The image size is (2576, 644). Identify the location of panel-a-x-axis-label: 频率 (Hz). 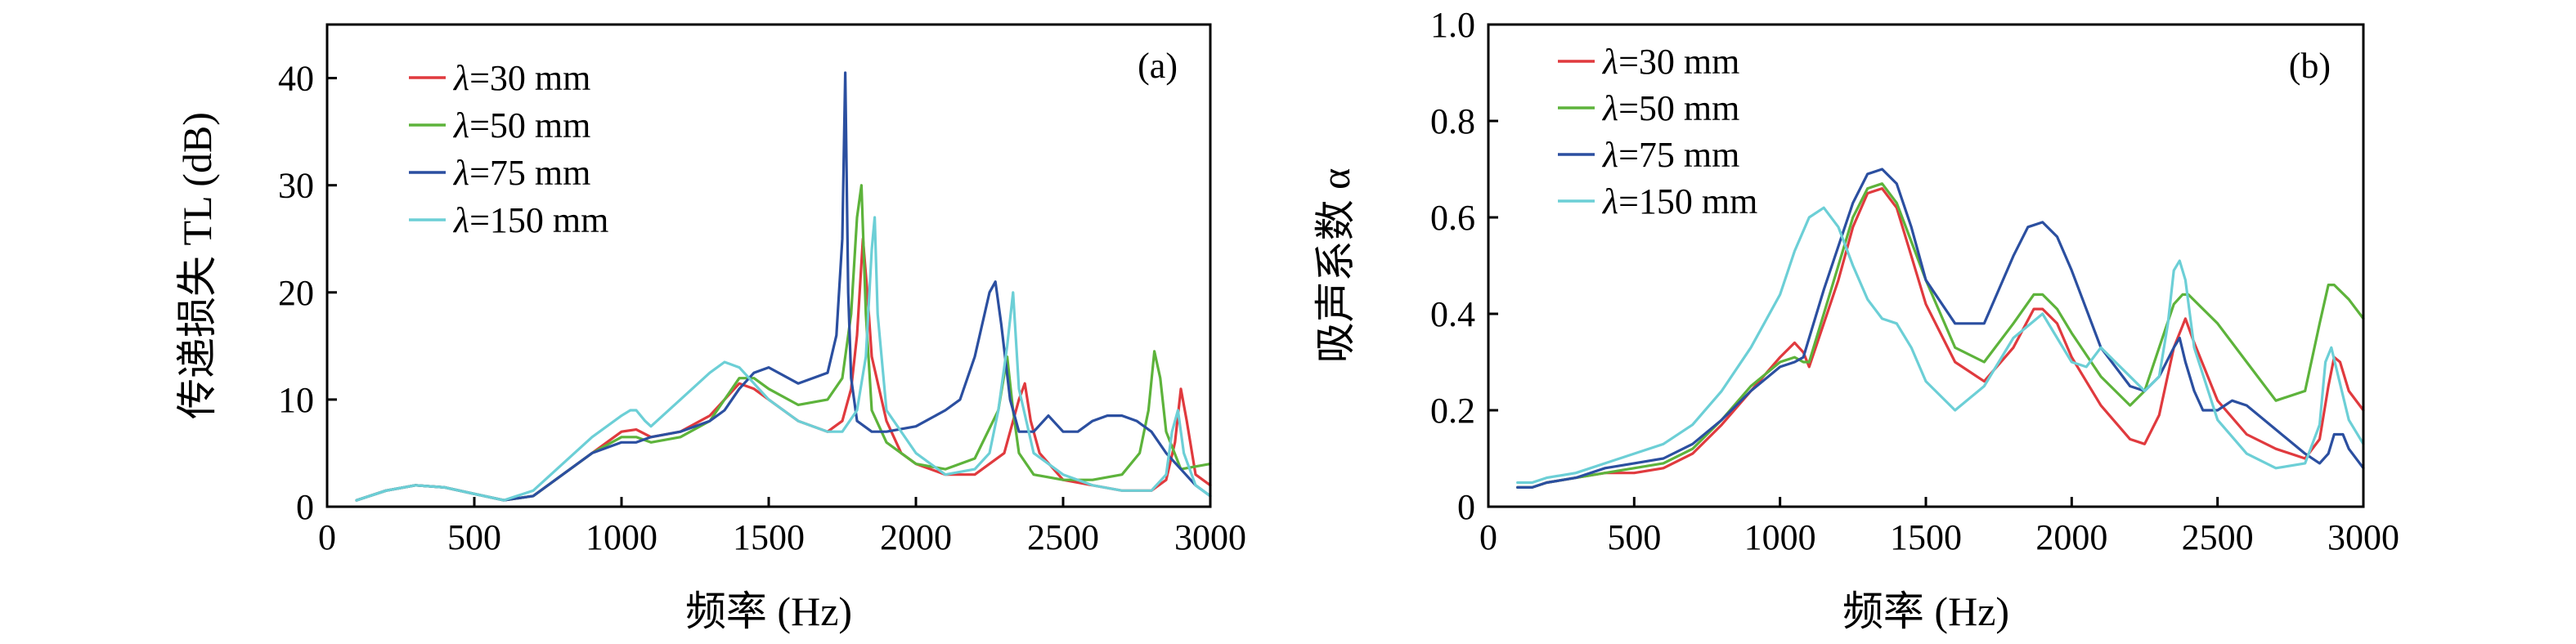
(769, 611).